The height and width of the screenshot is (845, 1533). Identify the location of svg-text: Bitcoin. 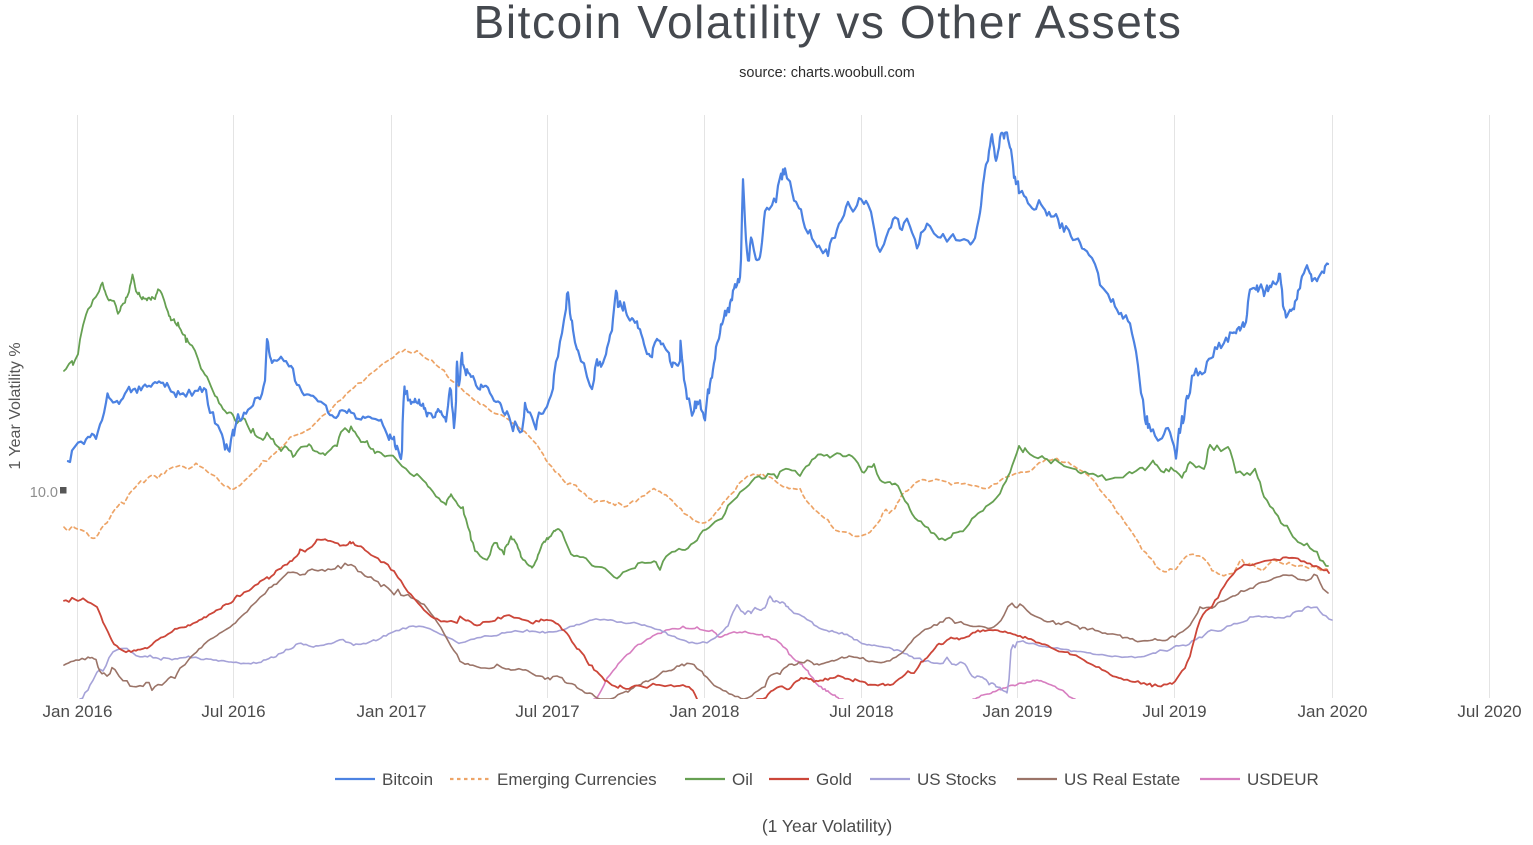
(407, 779).